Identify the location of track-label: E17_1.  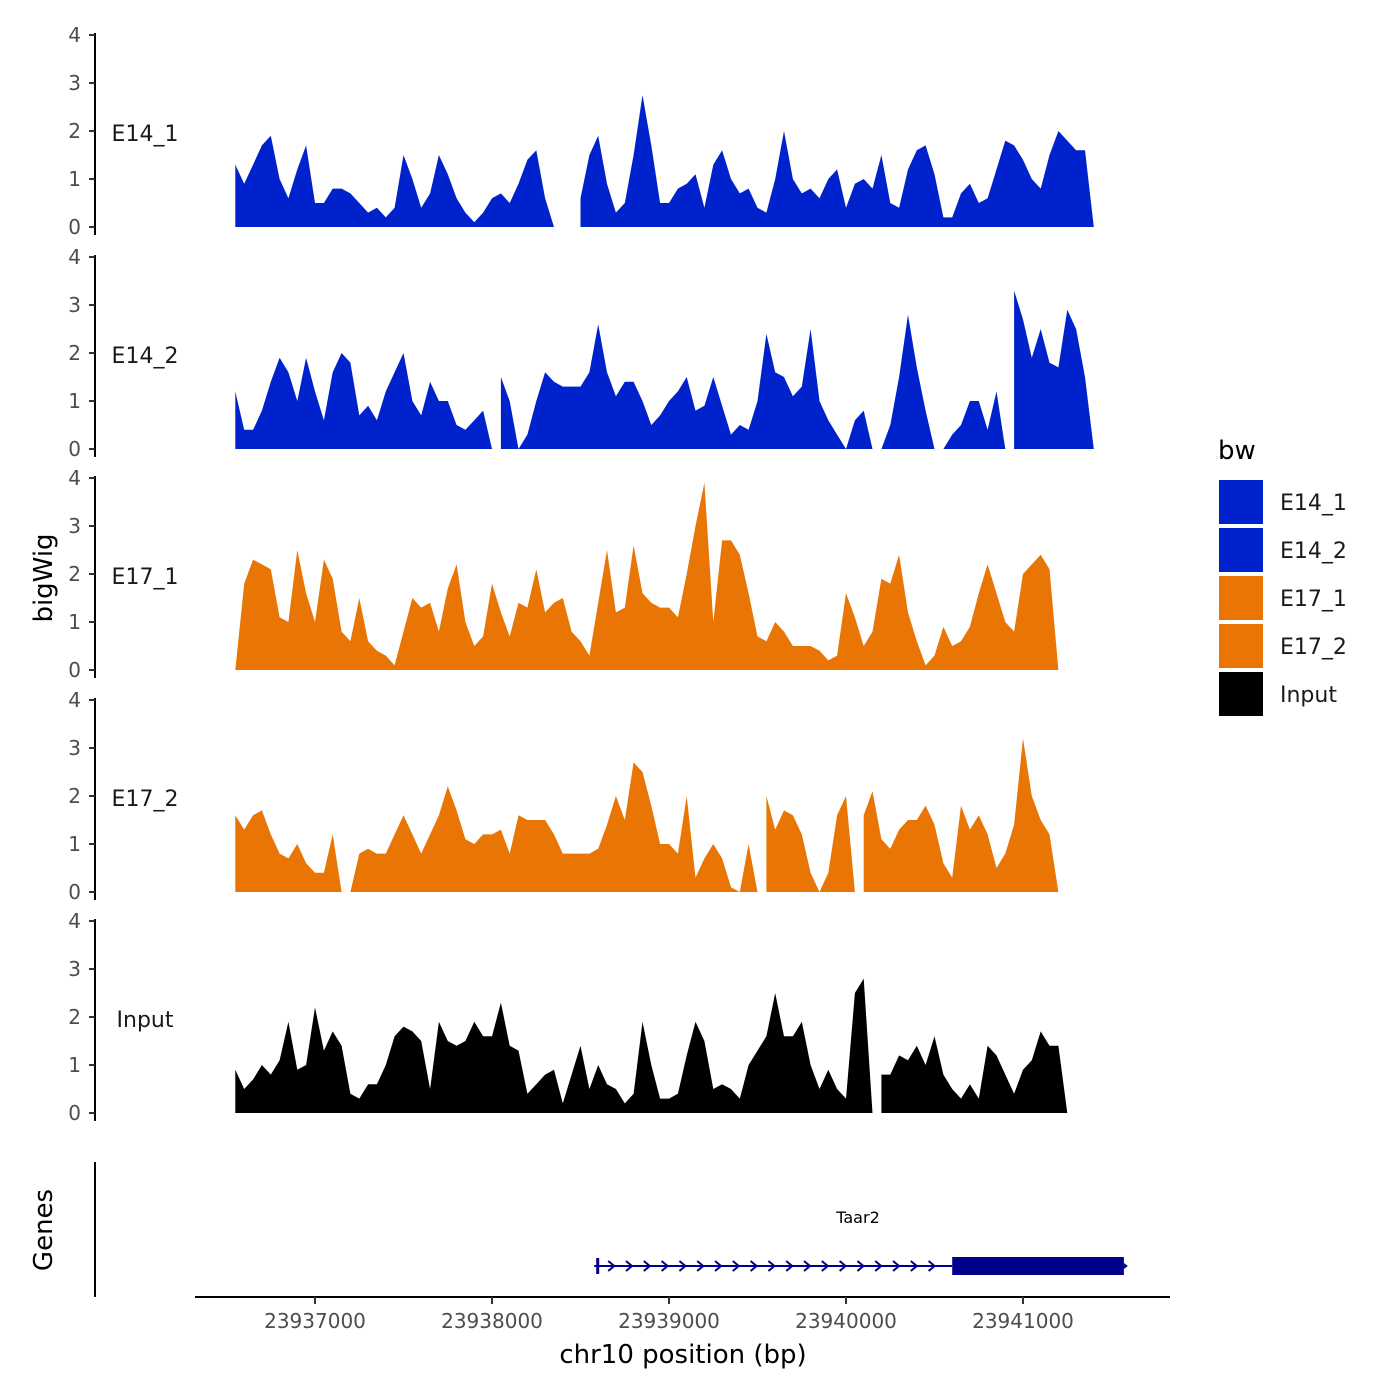
(145, 577).